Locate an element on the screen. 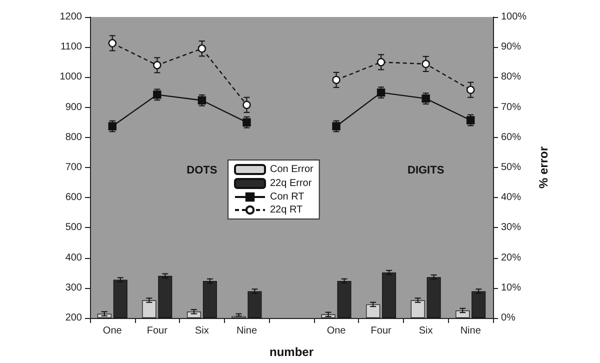 The height and width of the screenshot is (363, 600). y2-tick-label: 100% is located at coordinates (514, 17).